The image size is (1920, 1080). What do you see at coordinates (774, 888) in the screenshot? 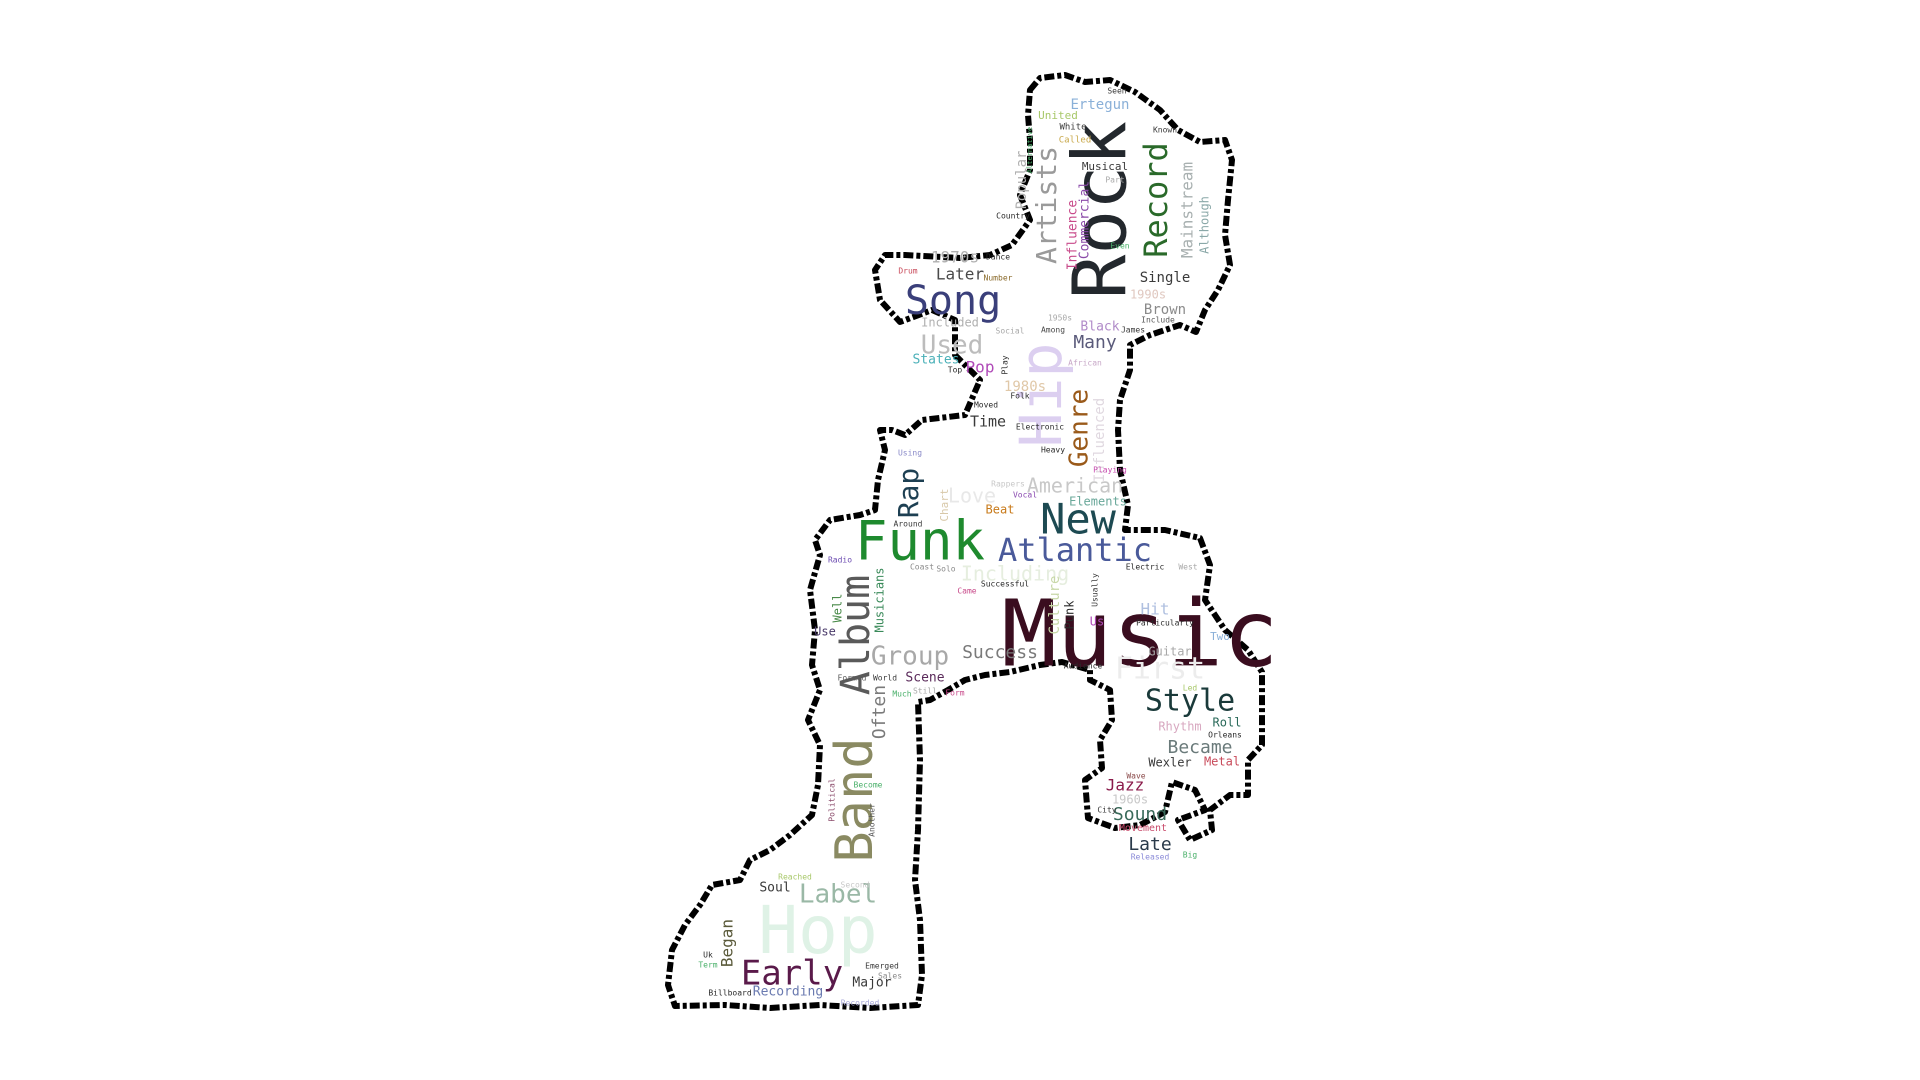
I see `word-soul: Soul` at bounding box center [774, 888].